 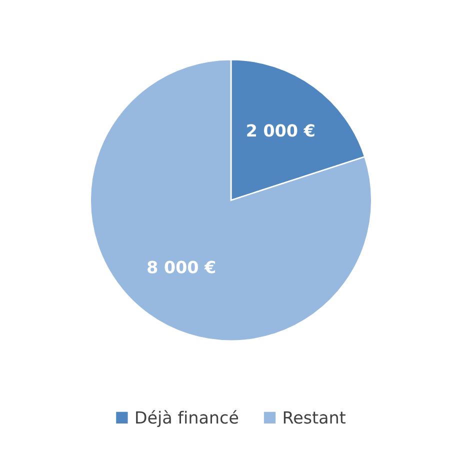 I want to click on data-label: 2 000 €, so click(x=280, y=130).